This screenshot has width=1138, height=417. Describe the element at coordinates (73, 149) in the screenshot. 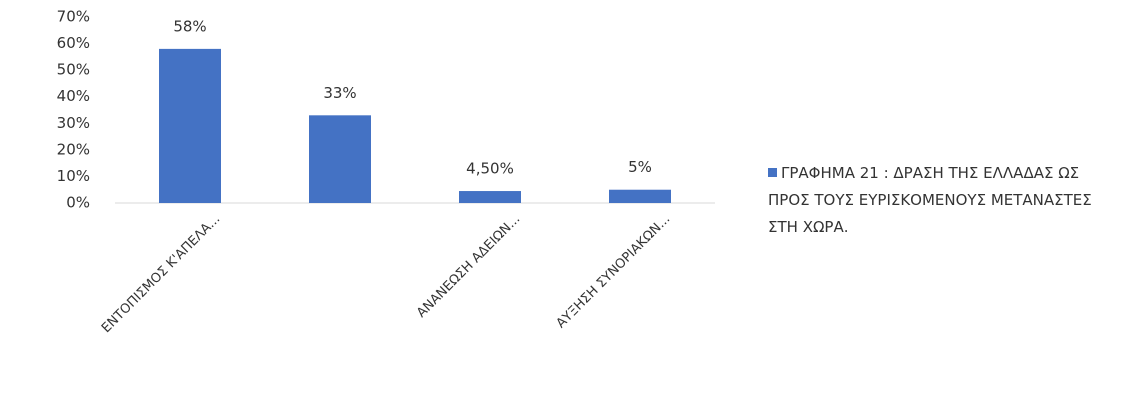

I see `y-tick-label: 20%` at that location.